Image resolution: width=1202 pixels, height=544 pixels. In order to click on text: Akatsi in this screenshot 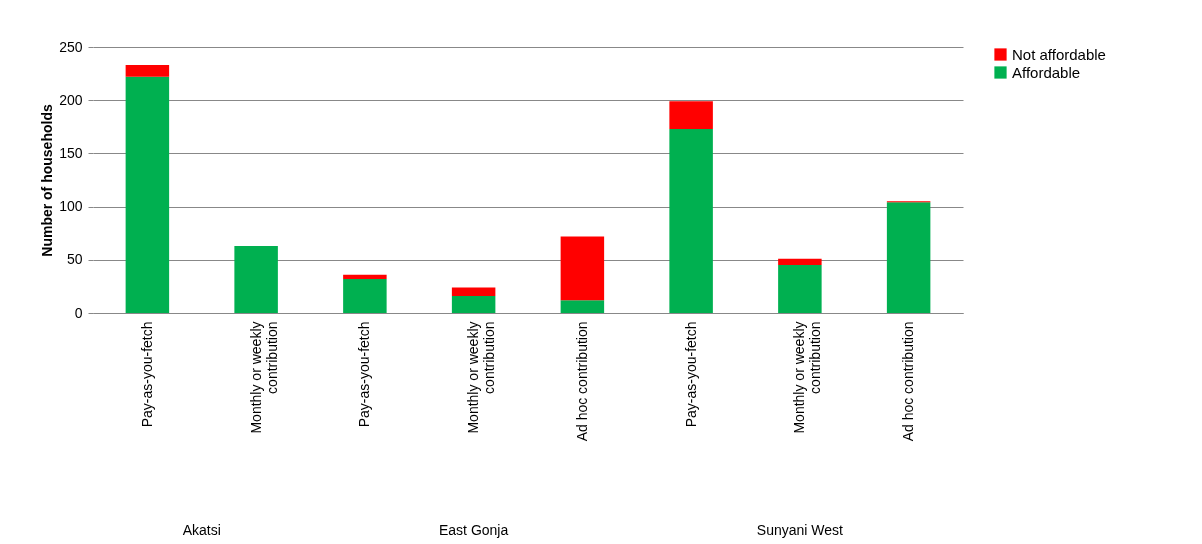, I will do `click(201, 530)`.